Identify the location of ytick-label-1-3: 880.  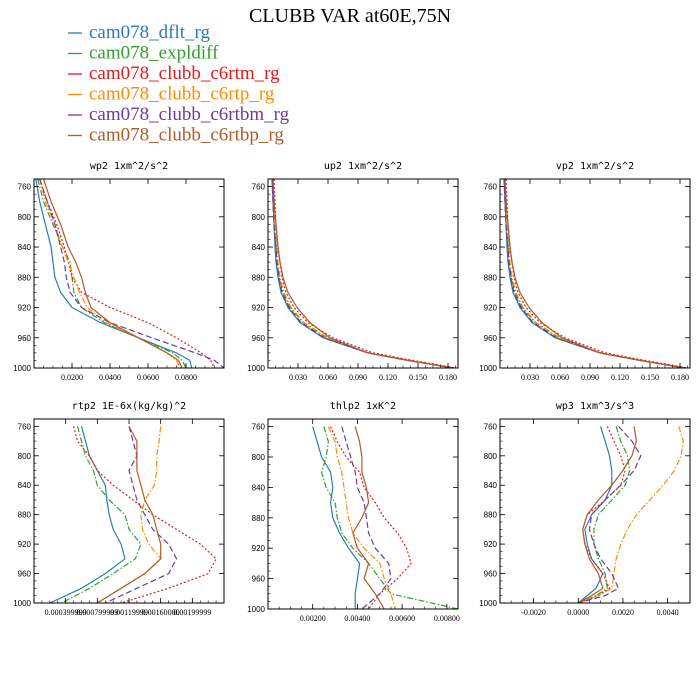
(259, 277).